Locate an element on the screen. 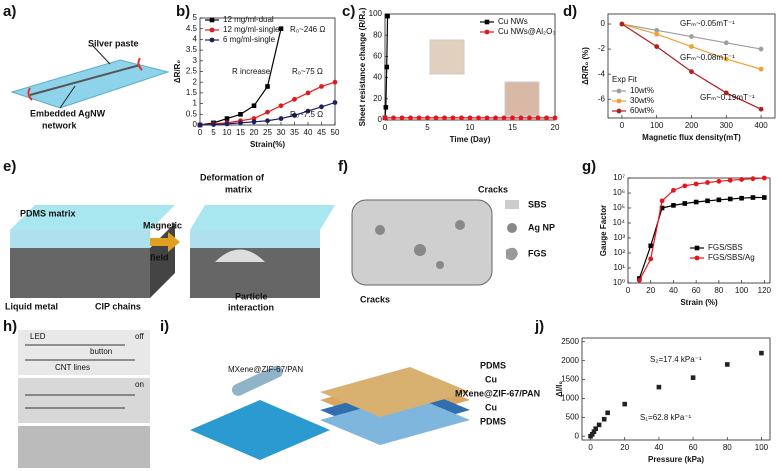 Image resolution: width=782 pixels, height=471 pixels. legend-label: Cu NWs@Al₂O₃ is located at coordinates (527, 31).